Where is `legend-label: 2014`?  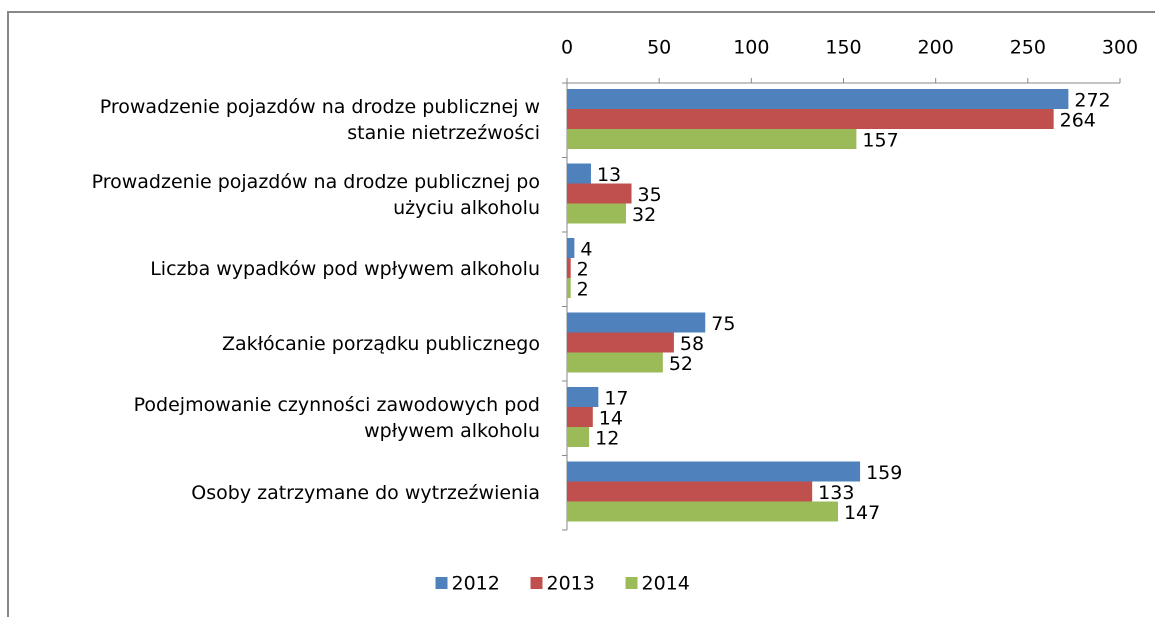 legend-label: 2014 is located at coordinates (666, 584).